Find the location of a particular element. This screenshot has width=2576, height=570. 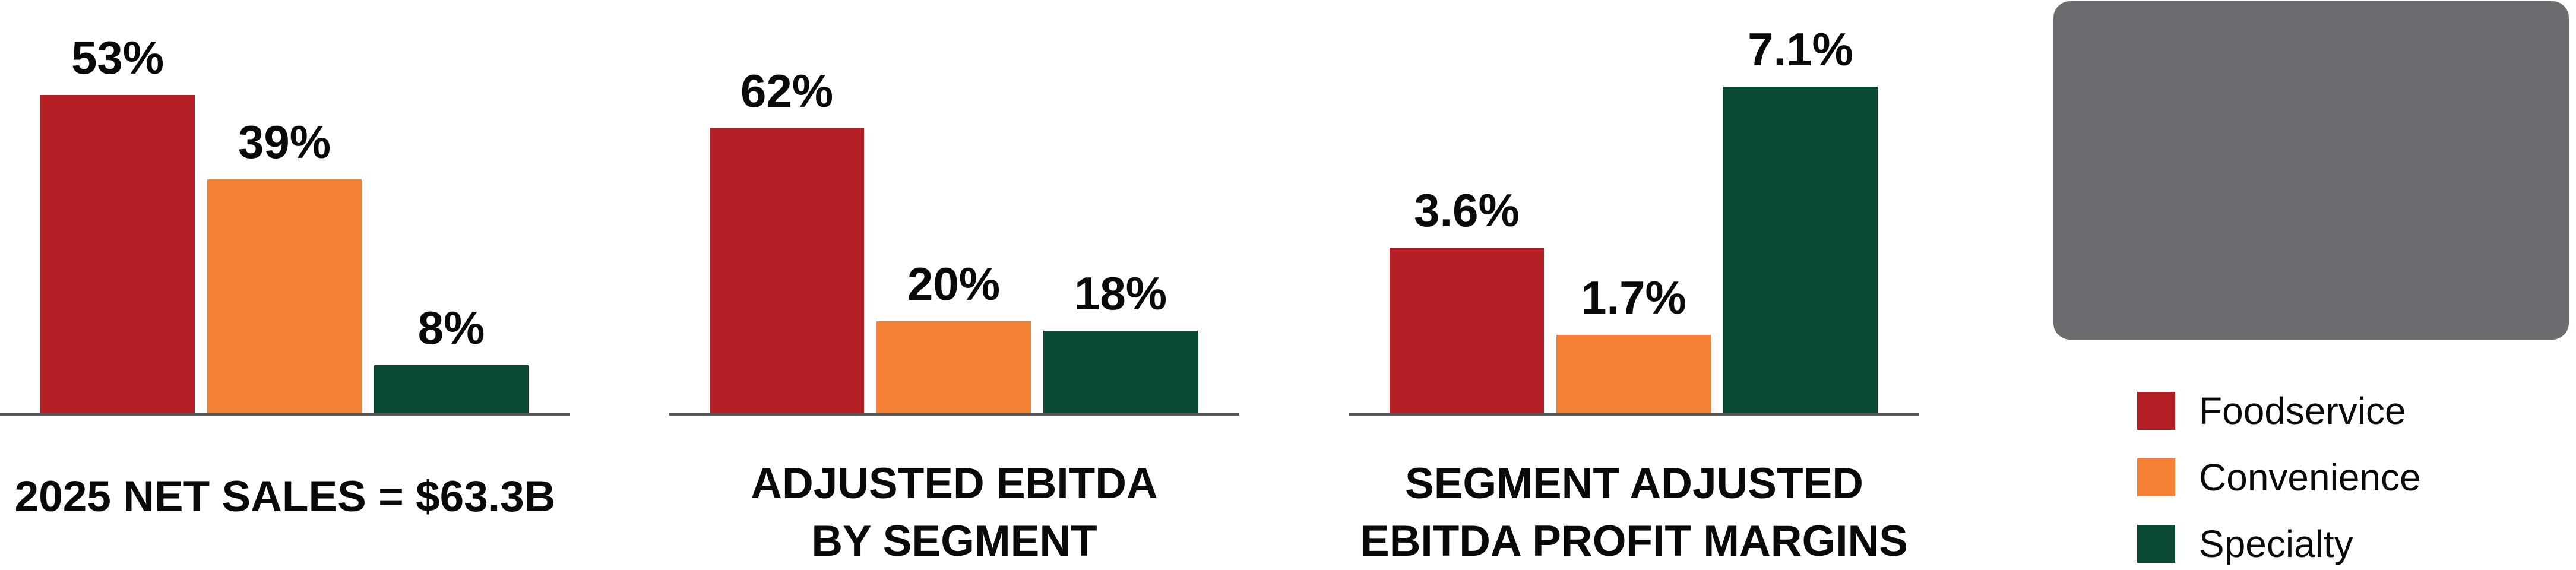

legend-label-convenience: Convenience is located at coordinates (2310, 477).